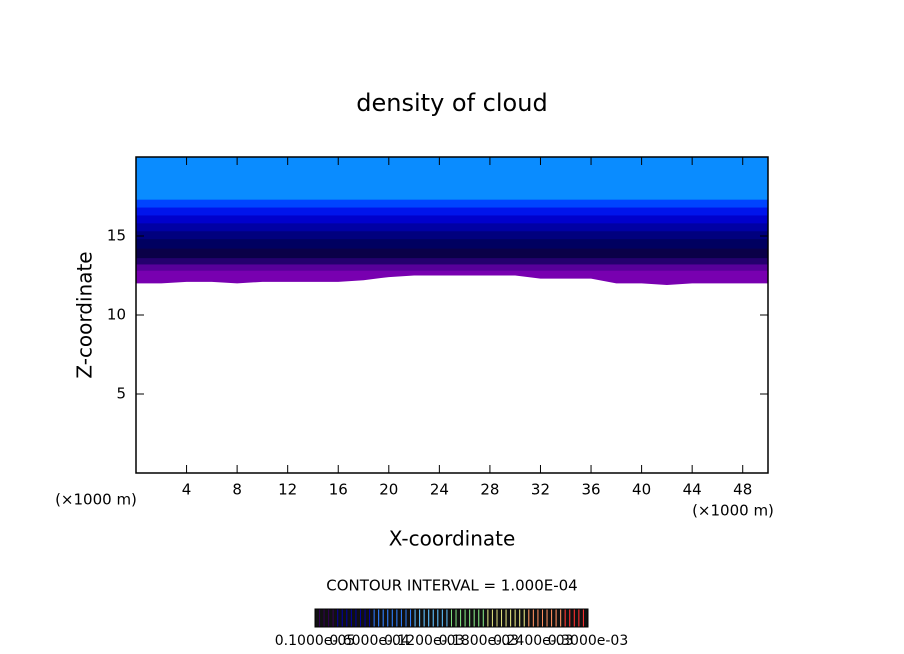 Image resolution: width=904 pixels, height=654 pixels. Describe the element at coordinates (369, 641) in the screenshot. I see `colorbar-label: 0.6000e-04` at that location.